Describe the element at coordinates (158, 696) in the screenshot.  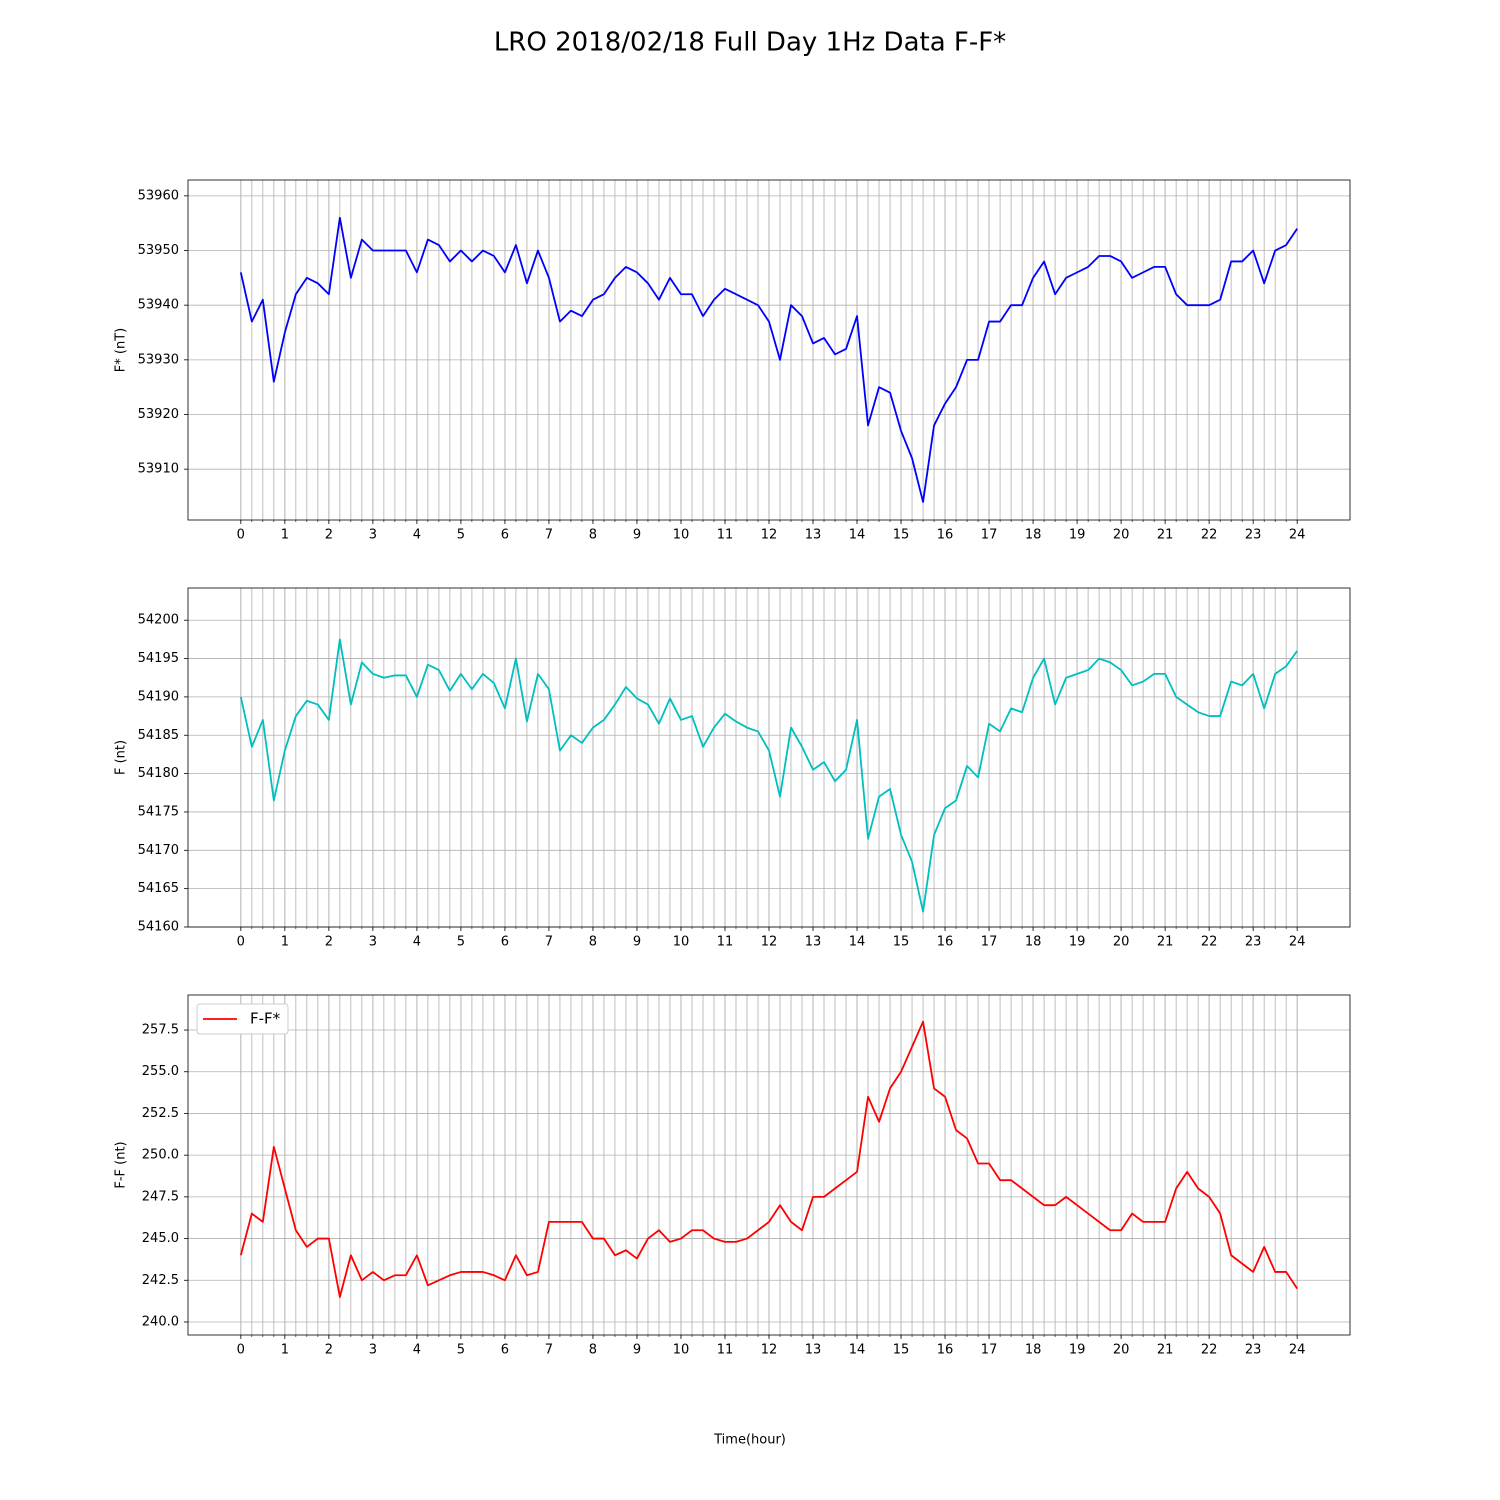
I see `y-tick-label: 54190` at that location.